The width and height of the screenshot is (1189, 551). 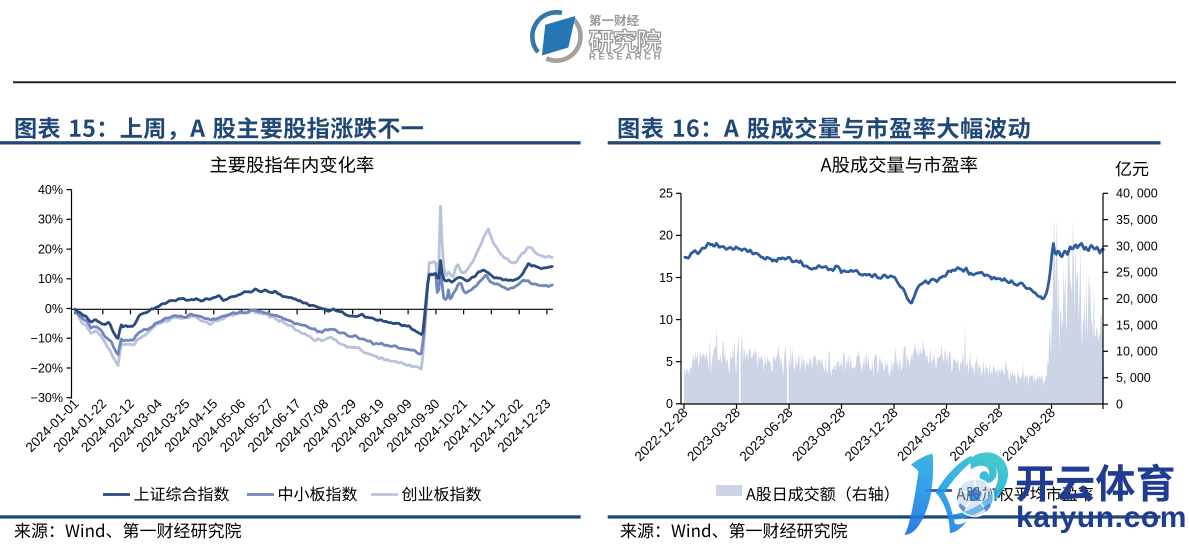 I want to click on svg-text: −20%, so click(x=47, y=368).